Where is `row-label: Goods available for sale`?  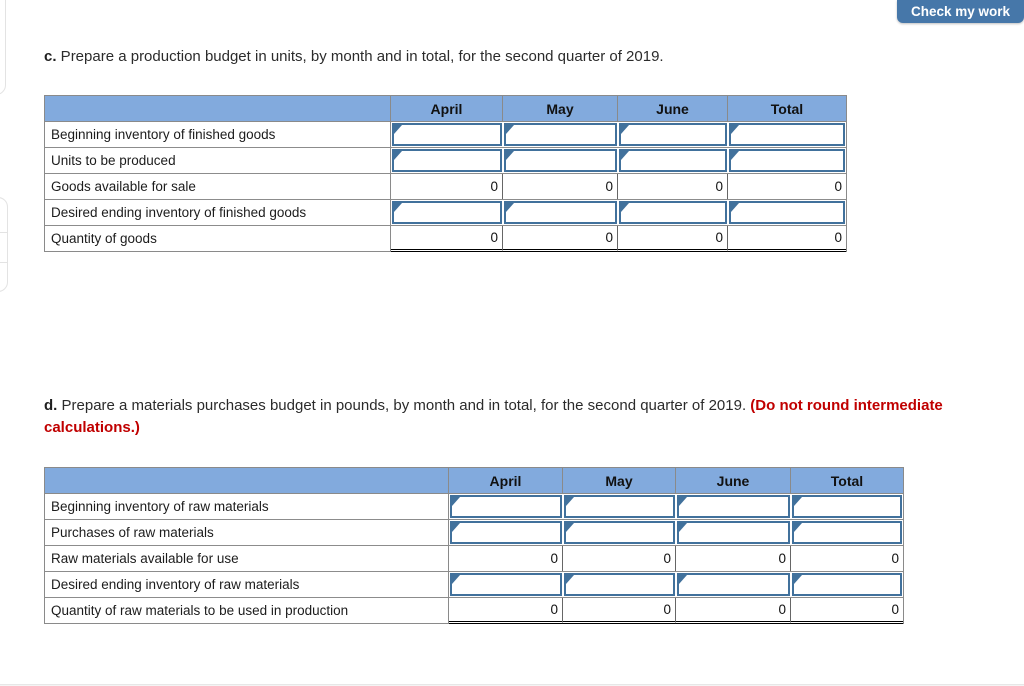
row-label: Goods available for sale is located at coordinates (218, 186).